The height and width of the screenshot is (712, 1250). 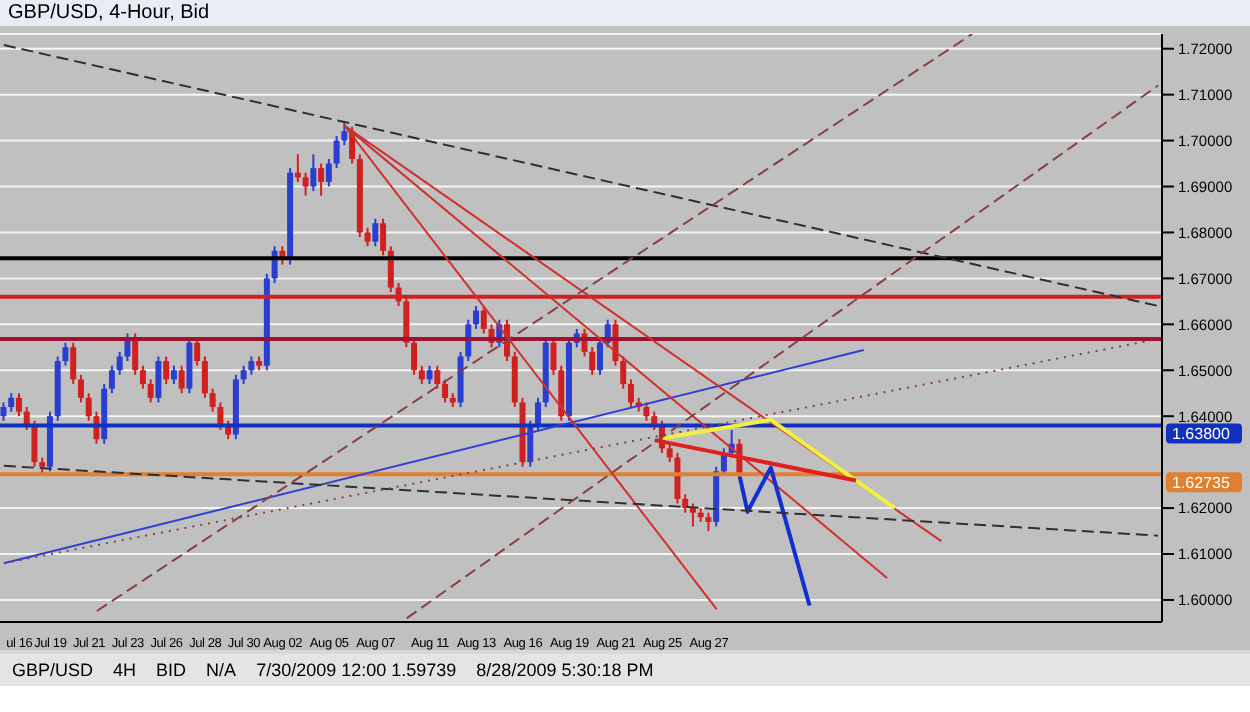 I want to click on text: 8/28/2009 5:30:18 PM, so click(x=565, y=670).